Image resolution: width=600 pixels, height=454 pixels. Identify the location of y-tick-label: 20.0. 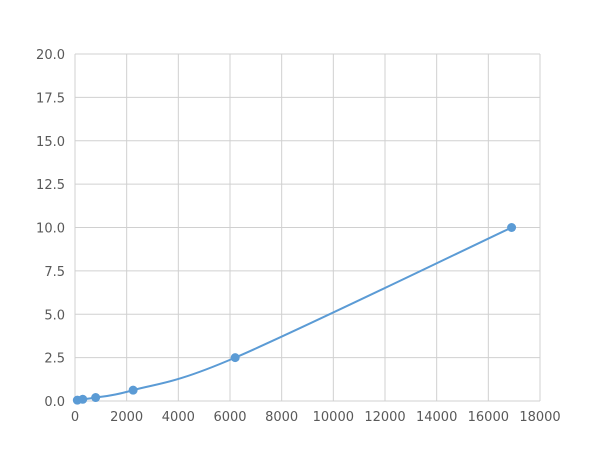
(50, 55).